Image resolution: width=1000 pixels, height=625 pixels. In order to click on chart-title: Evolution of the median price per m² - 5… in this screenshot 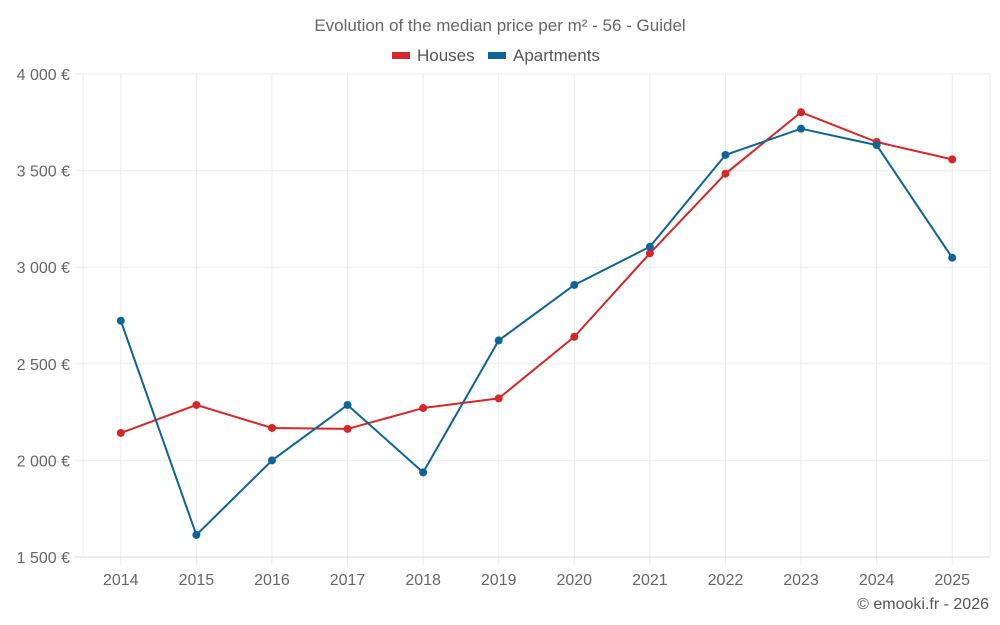, I will do `click(499, 25)`.